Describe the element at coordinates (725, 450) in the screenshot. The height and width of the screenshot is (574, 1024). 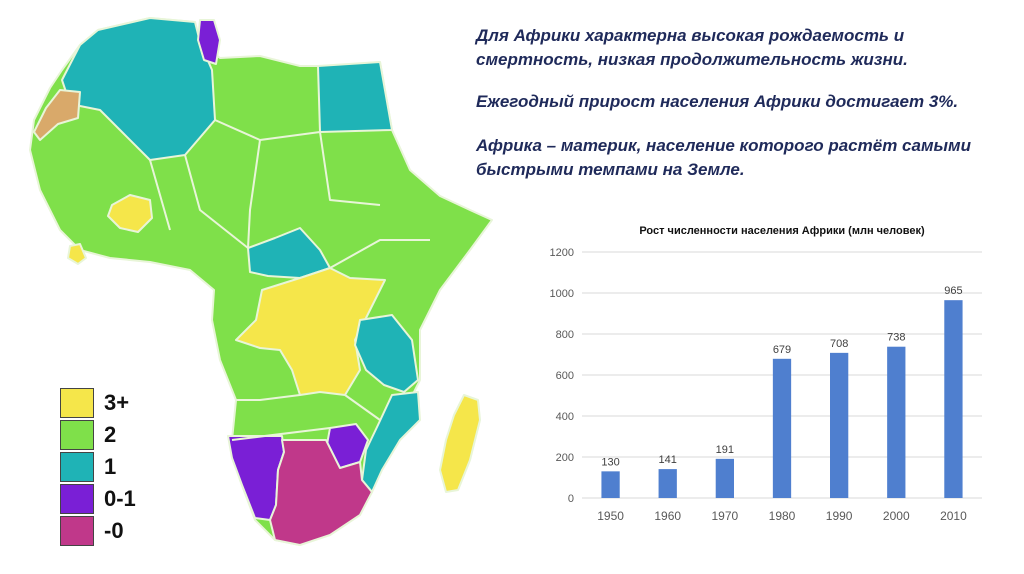
I see `data-label: 191` at that location.